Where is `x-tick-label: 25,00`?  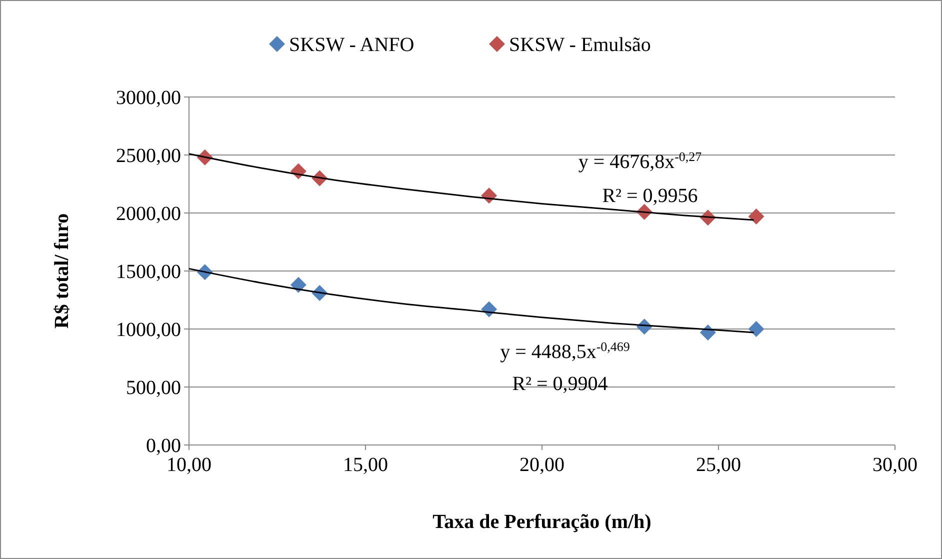
x-tick-label: 25,00 is located at coordinates (718, 465).